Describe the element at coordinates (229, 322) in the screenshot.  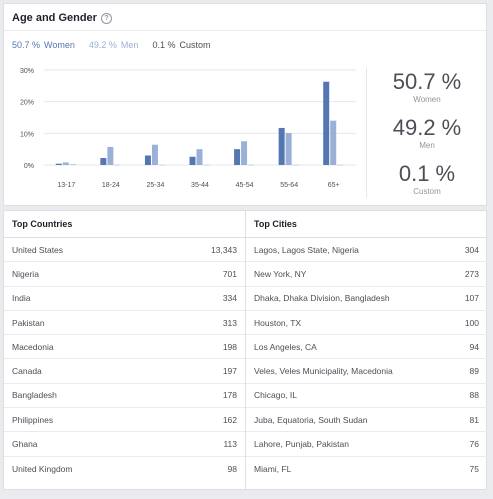
I see `row-value: 313` at that location.